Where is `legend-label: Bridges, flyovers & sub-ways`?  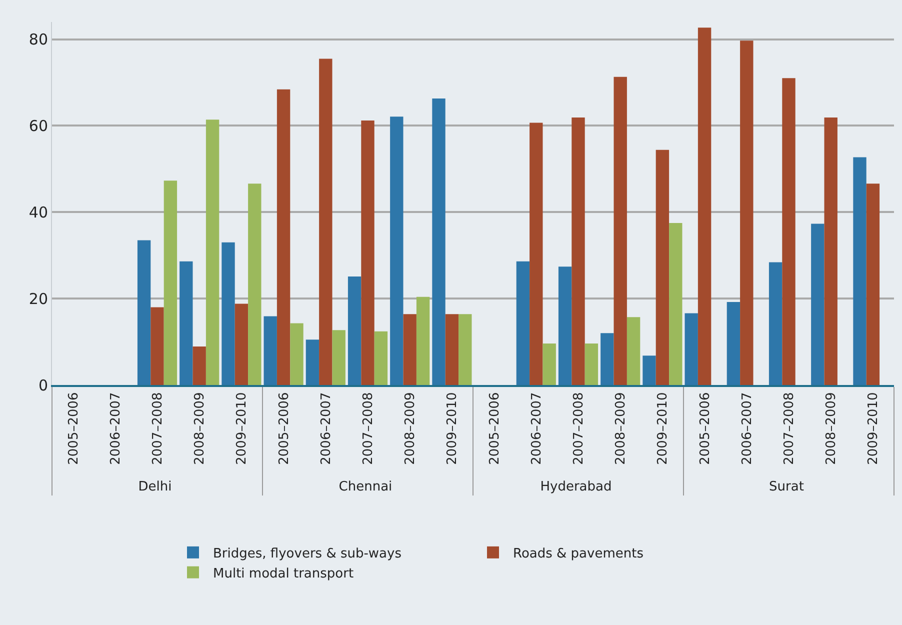
legend-label: Bridges, flyovers & sub-ways is located at coordinates (307, 554).